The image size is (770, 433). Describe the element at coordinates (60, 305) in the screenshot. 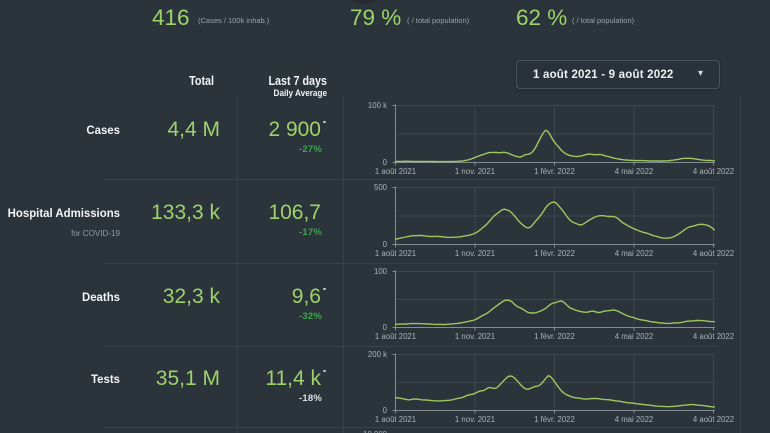

I see `row-label-deaths: Deaths` at that location.